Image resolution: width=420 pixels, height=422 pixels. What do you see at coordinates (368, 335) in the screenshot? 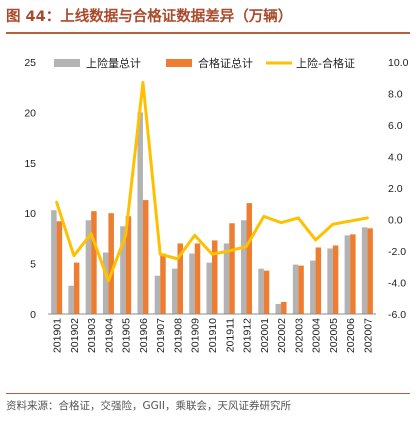
I see `x-axis-category-label: 202007` at bounding box center [368, 335].